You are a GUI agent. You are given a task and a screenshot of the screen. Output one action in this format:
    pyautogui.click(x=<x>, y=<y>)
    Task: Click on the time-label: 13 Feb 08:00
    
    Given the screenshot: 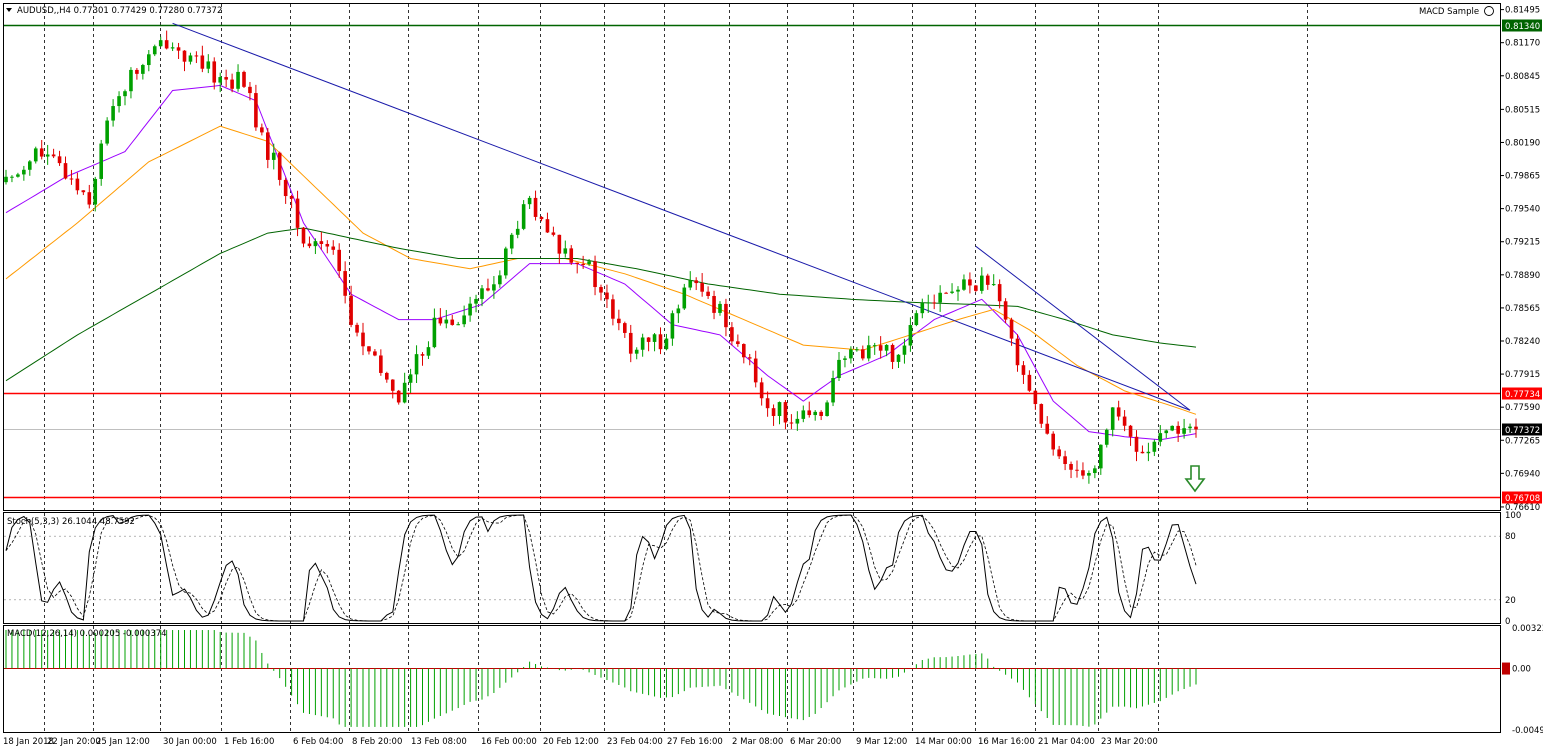 What is the action you would take?
    pyautogui.click(x=439, y=742)
    